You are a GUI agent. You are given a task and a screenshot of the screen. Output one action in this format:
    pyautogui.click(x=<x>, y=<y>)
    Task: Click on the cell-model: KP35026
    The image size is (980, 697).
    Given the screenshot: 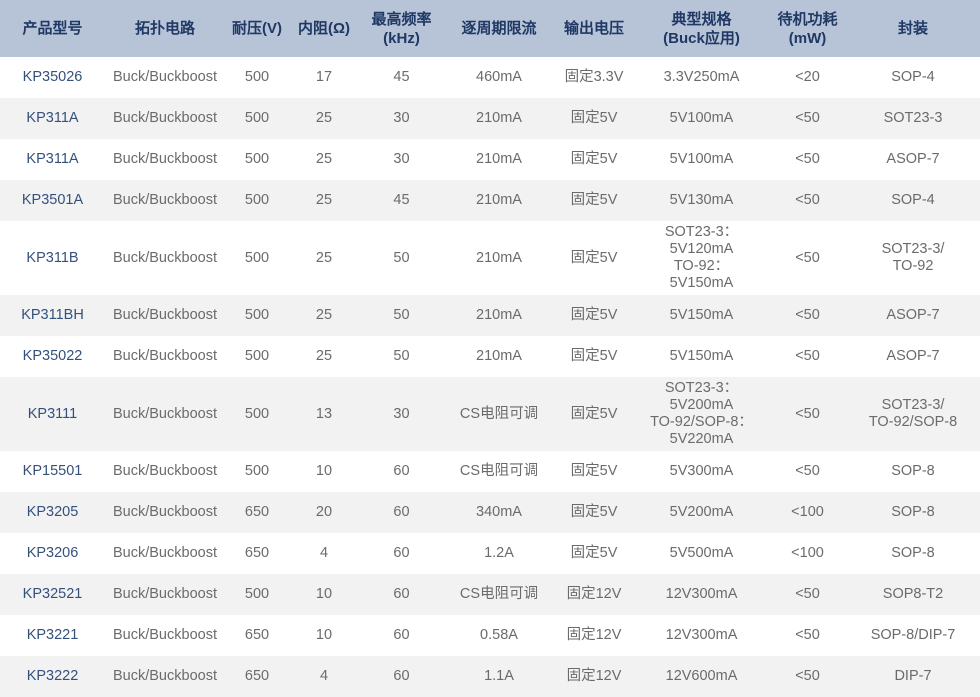 What is the action you would take?
    pyautogui.click(x=52, y=77)
    